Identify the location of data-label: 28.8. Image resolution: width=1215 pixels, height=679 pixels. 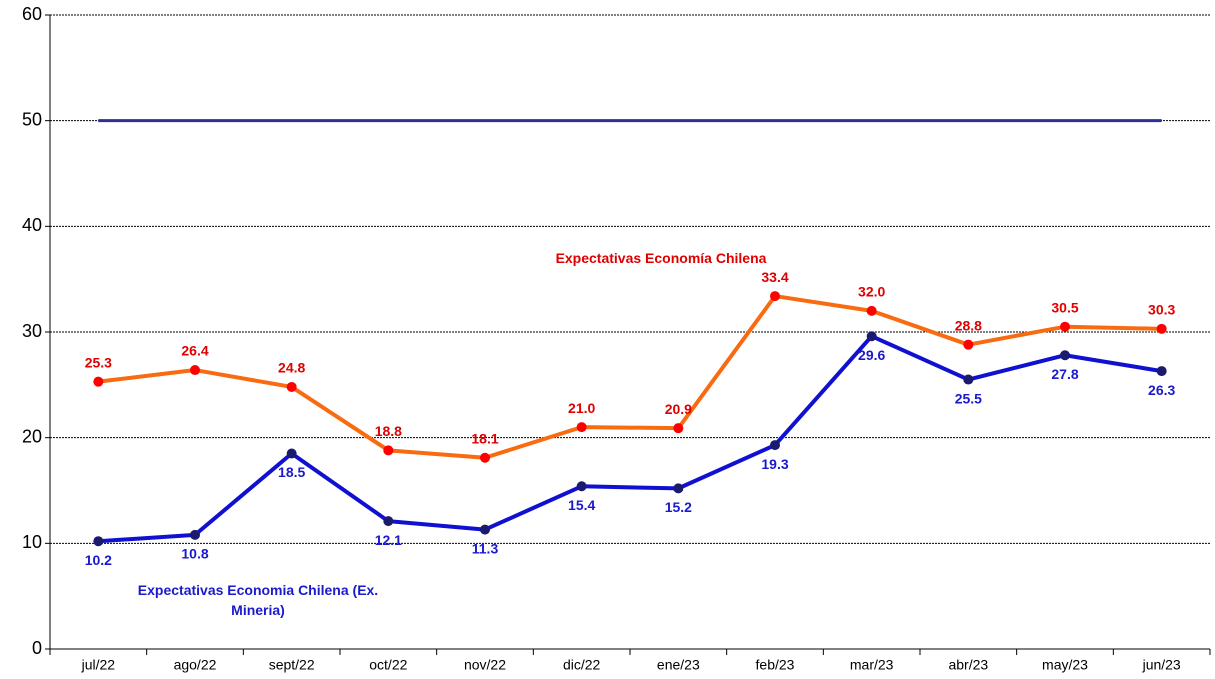
(968, 325).